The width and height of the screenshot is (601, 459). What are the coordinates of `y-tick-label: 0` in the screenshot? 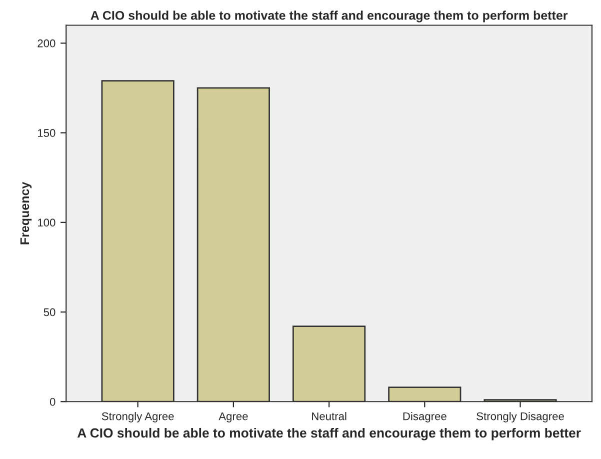 It's located at (53, 402).